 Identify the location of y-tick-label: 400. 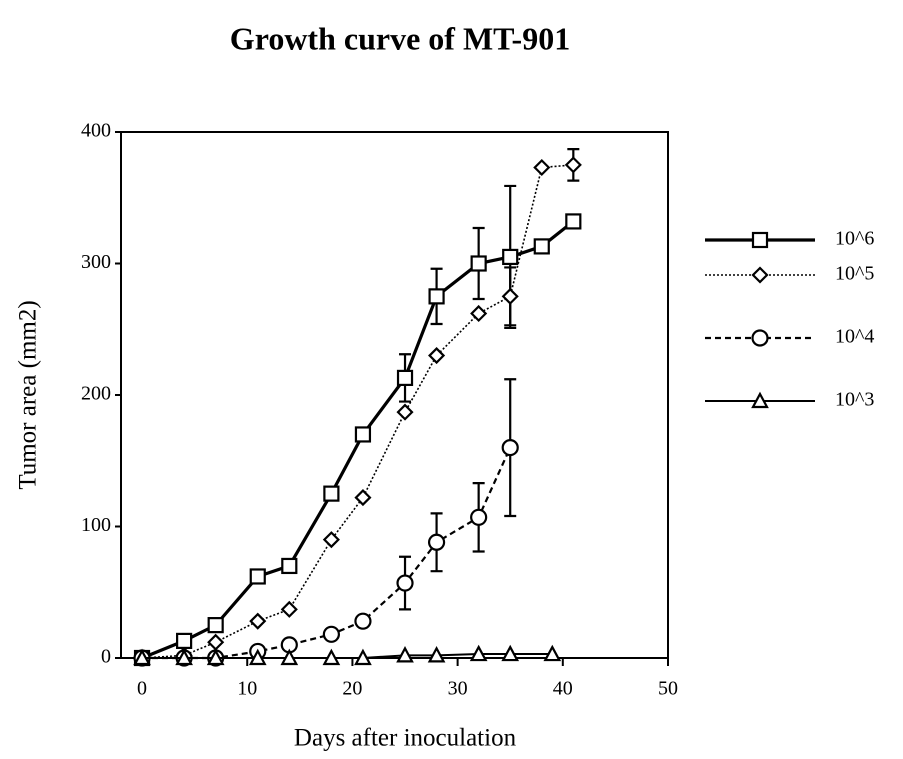
(96, 131).